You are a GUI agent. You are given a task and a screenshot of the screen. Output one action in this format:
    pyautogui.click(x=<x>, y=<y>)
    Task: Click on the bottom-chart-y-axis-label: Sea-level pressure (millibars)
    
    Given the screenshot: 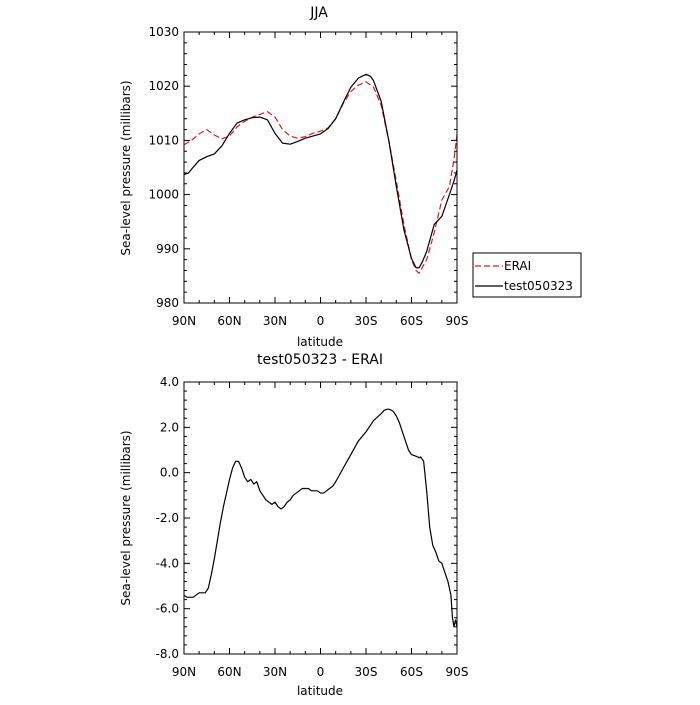 What is the action you would take?
    pyautogui.click(x=126, y=517)
    